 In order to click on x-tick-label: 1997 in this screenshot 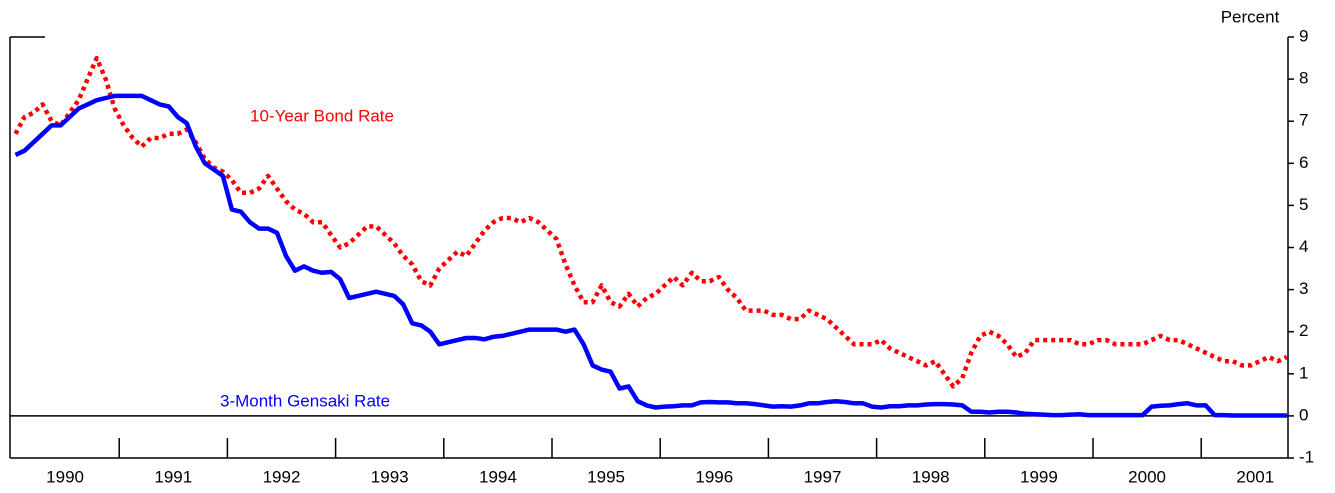, I will do `click(823, 476)`.